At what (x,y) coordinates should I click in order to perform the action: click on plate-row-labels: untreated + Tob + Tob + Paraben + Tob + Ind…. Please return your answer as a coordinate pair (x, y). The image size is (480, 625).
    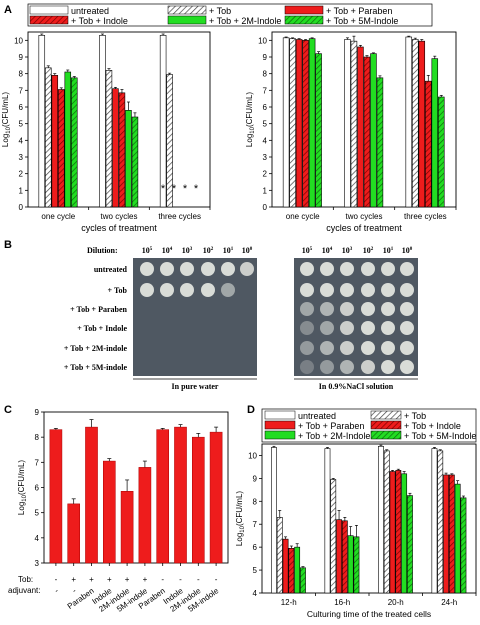
    Looking at the image, I should click on (96, 318).